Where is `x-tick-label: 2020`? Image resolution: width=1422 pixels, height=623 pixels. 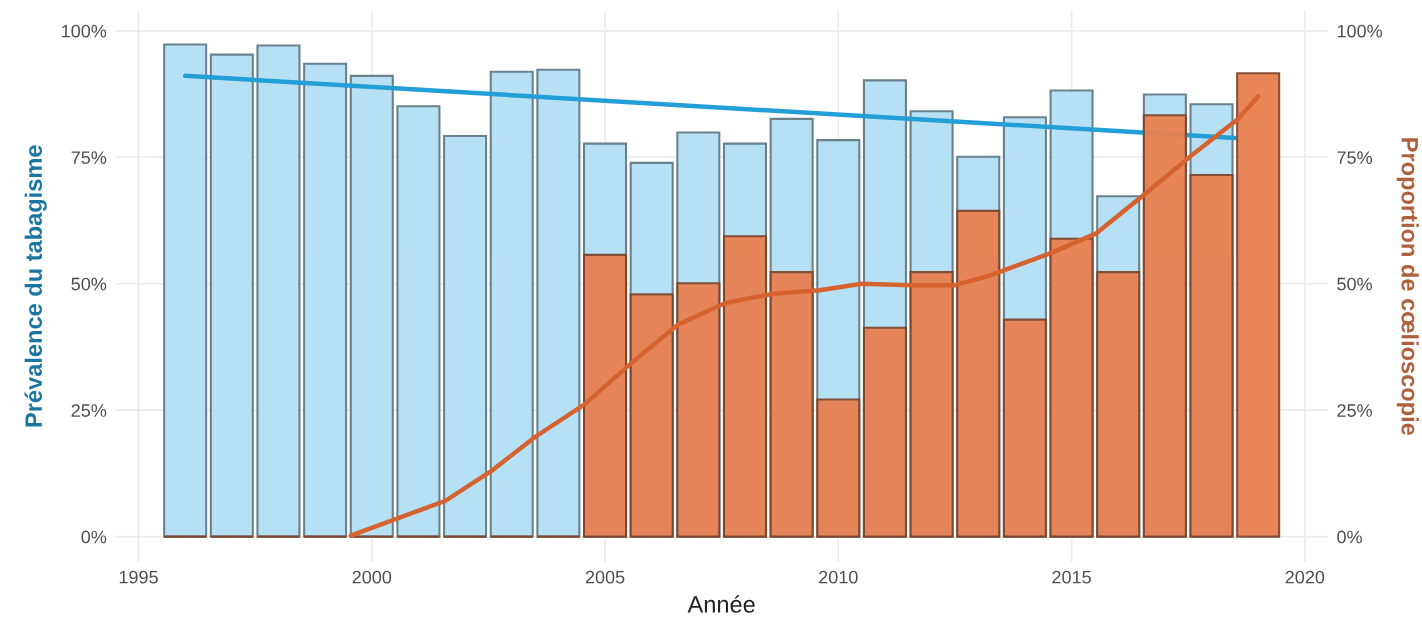
x-tick-label: 2020 is located at coordinates (1305, 577).